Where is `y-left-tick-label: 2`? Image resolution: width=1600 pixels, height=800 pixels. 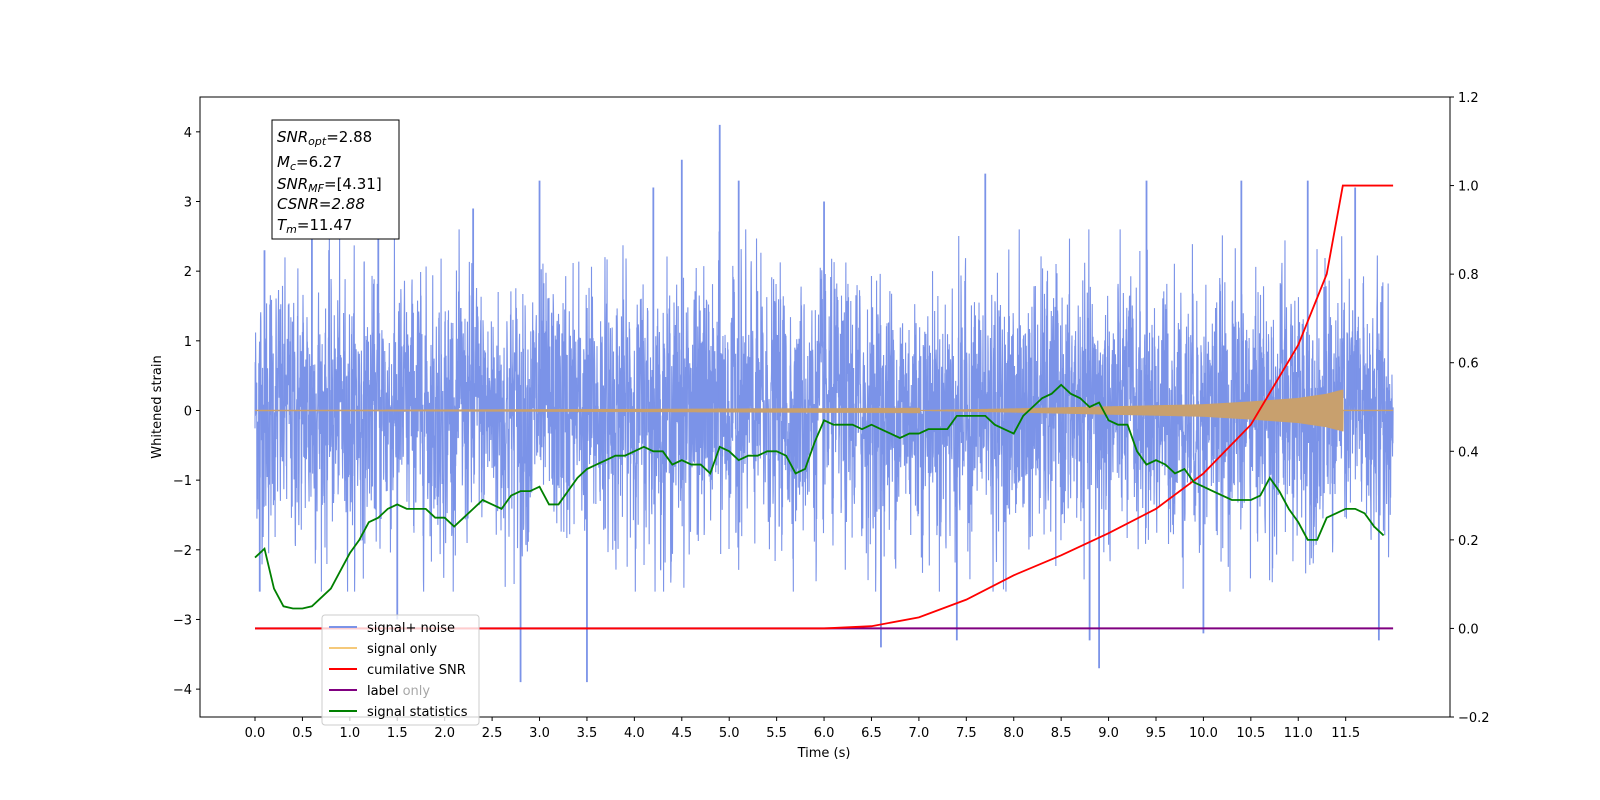
y-left-tick-label: 2 is located at coordinates (188, 272).